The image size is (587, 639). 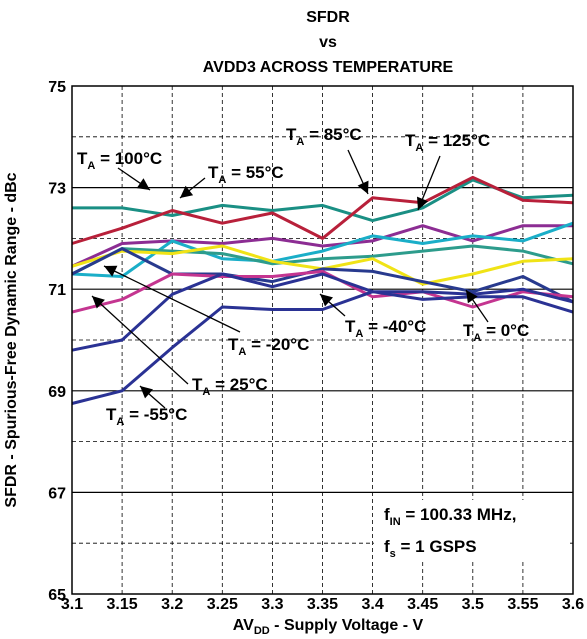 I want to click on annotation-ta-100: TA = 100°C, so click(x=119, y=160).